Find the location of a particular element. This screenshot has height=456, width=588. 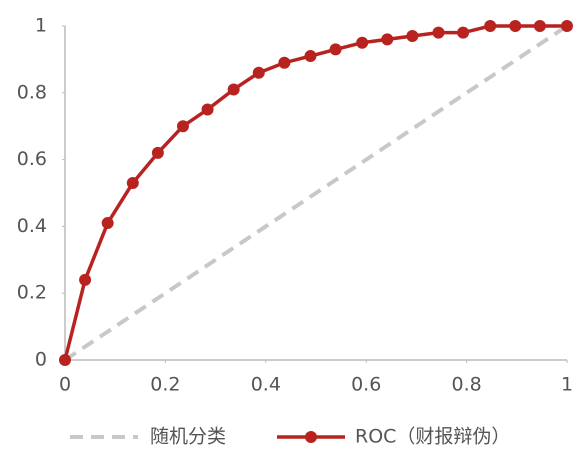

y-tick-label: 0.8 is located at coordinates (32, 92).